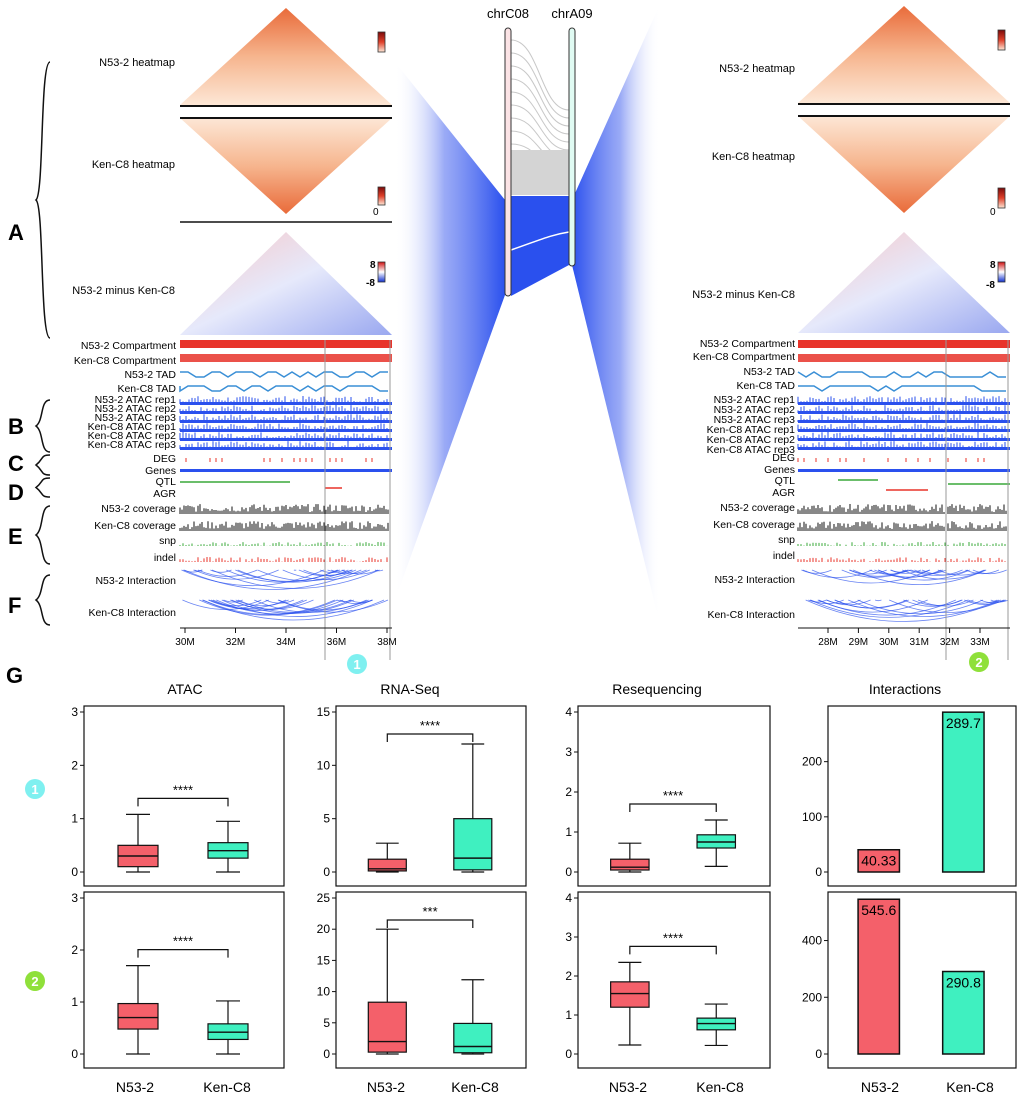  What do you see at coordinates (326, 1054) in the screenshot?
I see `y-tick-label: 0` at bounding box center [326, 1054].